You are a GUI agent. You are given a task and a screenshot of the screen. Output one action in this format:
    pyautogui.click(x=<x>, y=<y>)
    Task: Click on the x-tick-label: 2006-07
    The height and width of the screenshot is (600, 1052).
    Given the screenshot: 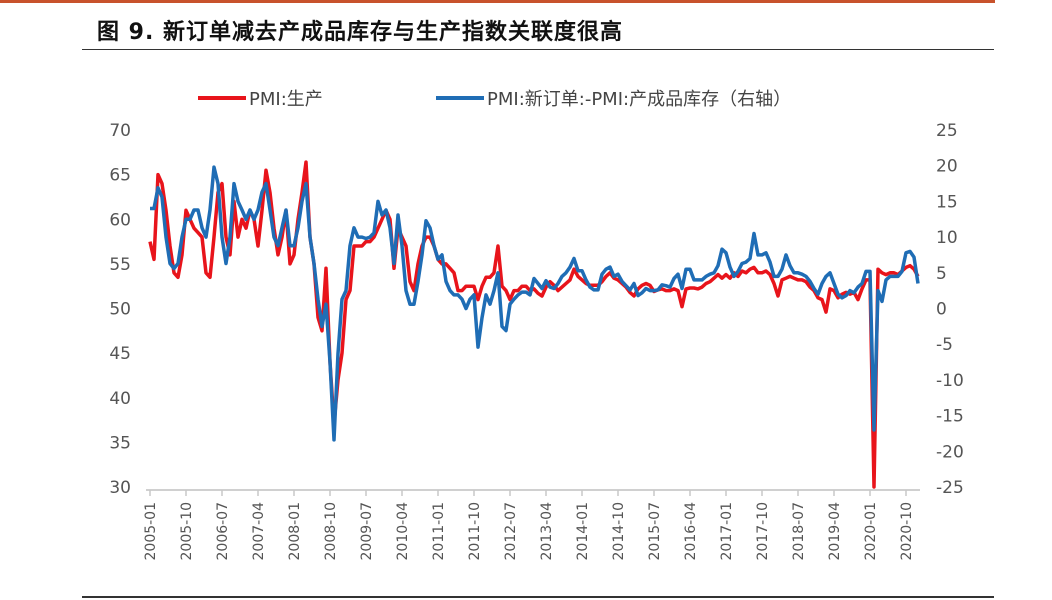 What is the action you would take?
    pyautogui.click(x=223, y=531)
    